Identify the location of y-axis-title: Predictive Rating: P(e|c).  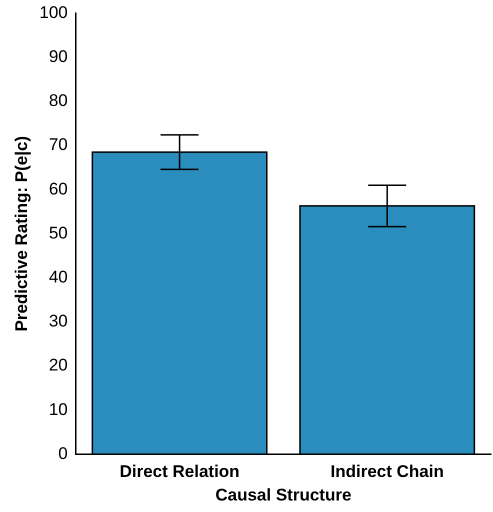
(21, 234).